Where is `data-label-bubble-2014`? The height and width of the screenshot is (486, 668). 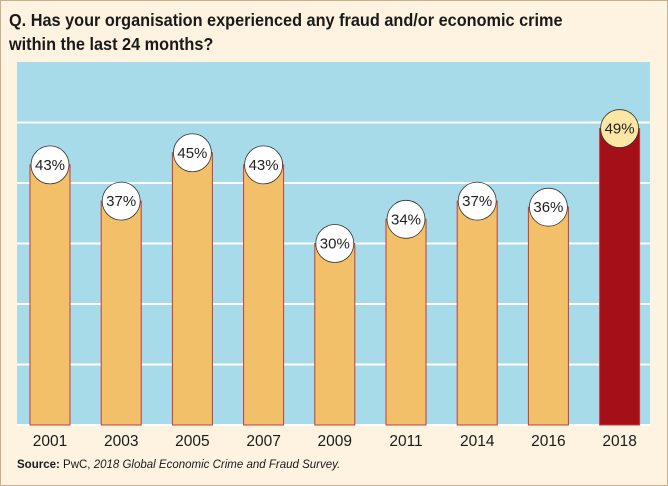
data-label-bubble-2014 is located at coordinates (477, 201).